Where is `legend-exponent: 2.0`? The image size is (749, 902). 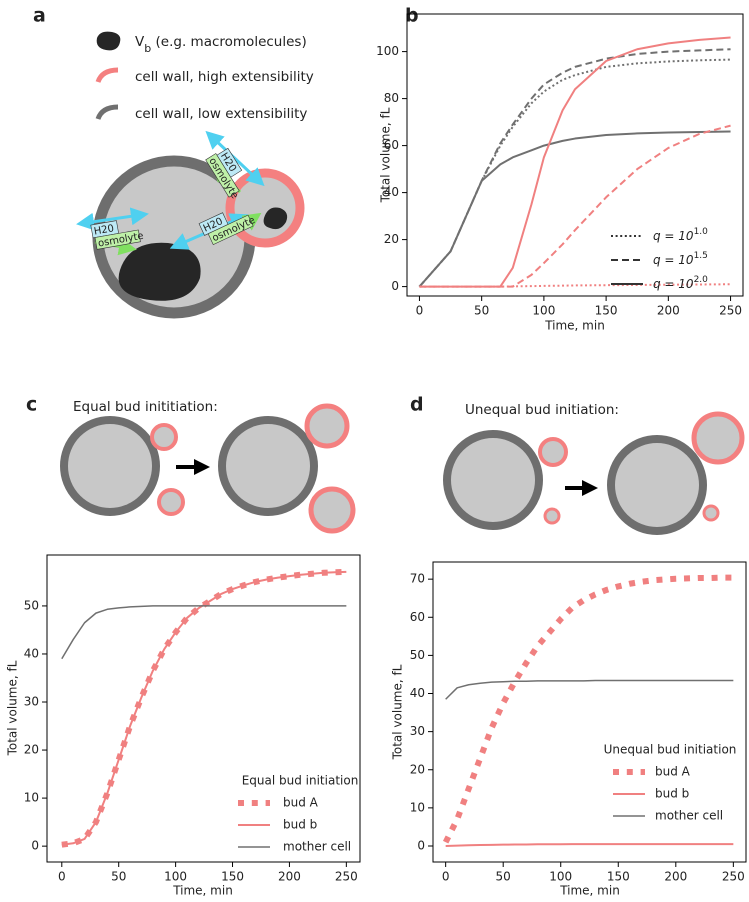
legend-exponent: 2.0 is located at coordinates (701, 280).